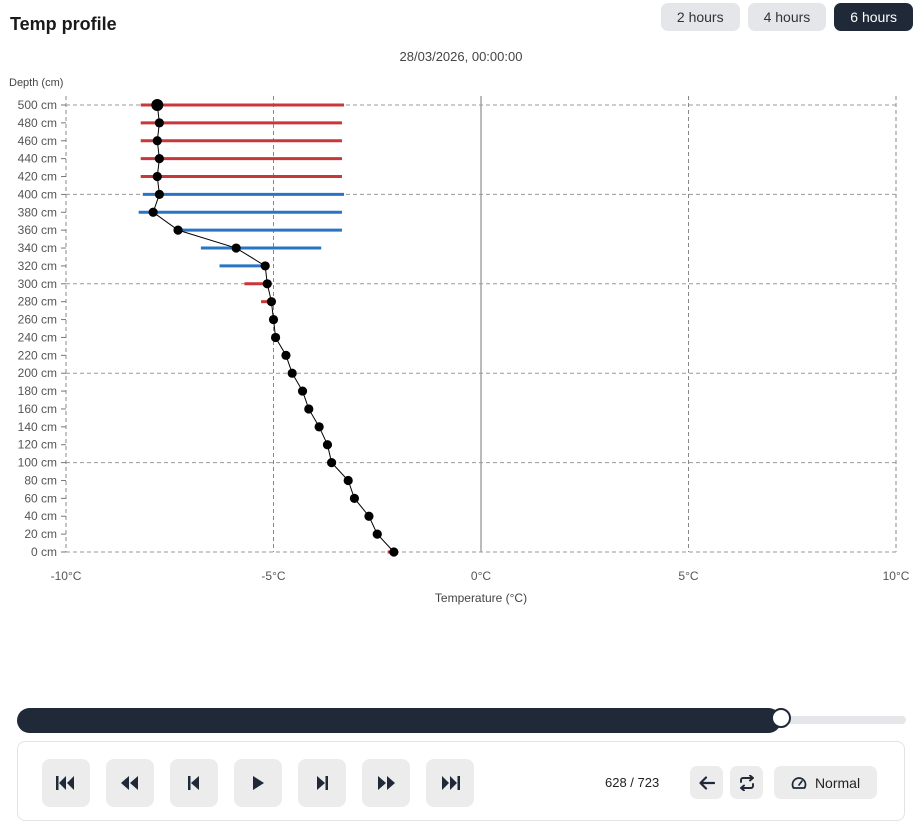 The image size is (913, 821). Describe the element at coordinates (37, 409) in the screenshot. I see `y-tick-label: 160 cm` at that location.